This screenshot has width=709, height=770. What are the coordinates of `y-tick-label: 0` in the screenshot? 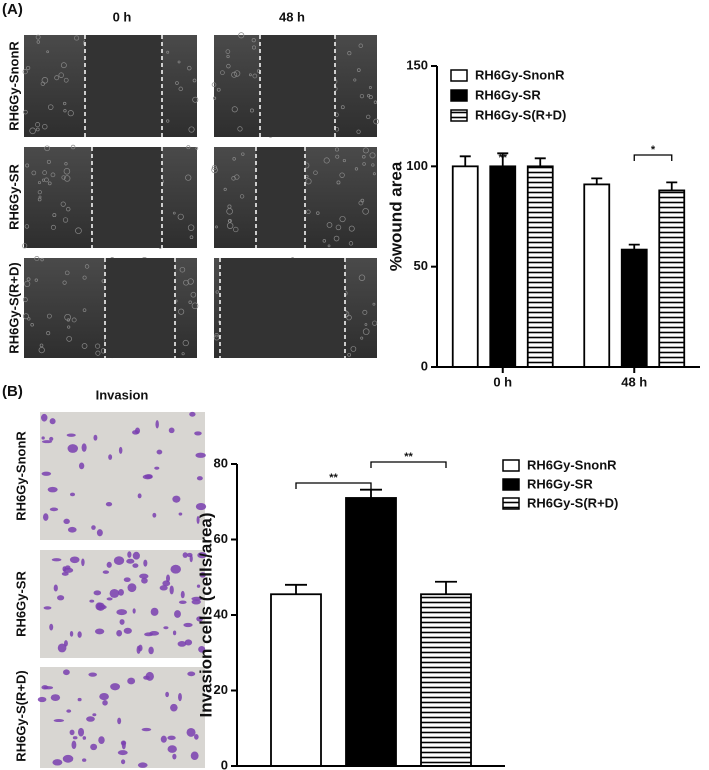 It's located at (224, 763).